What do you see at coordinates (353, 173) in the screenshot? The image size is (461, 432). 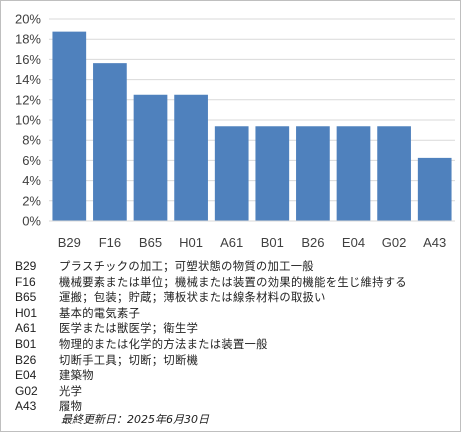 I see `bar-e04` at bounding box center [353, 173].